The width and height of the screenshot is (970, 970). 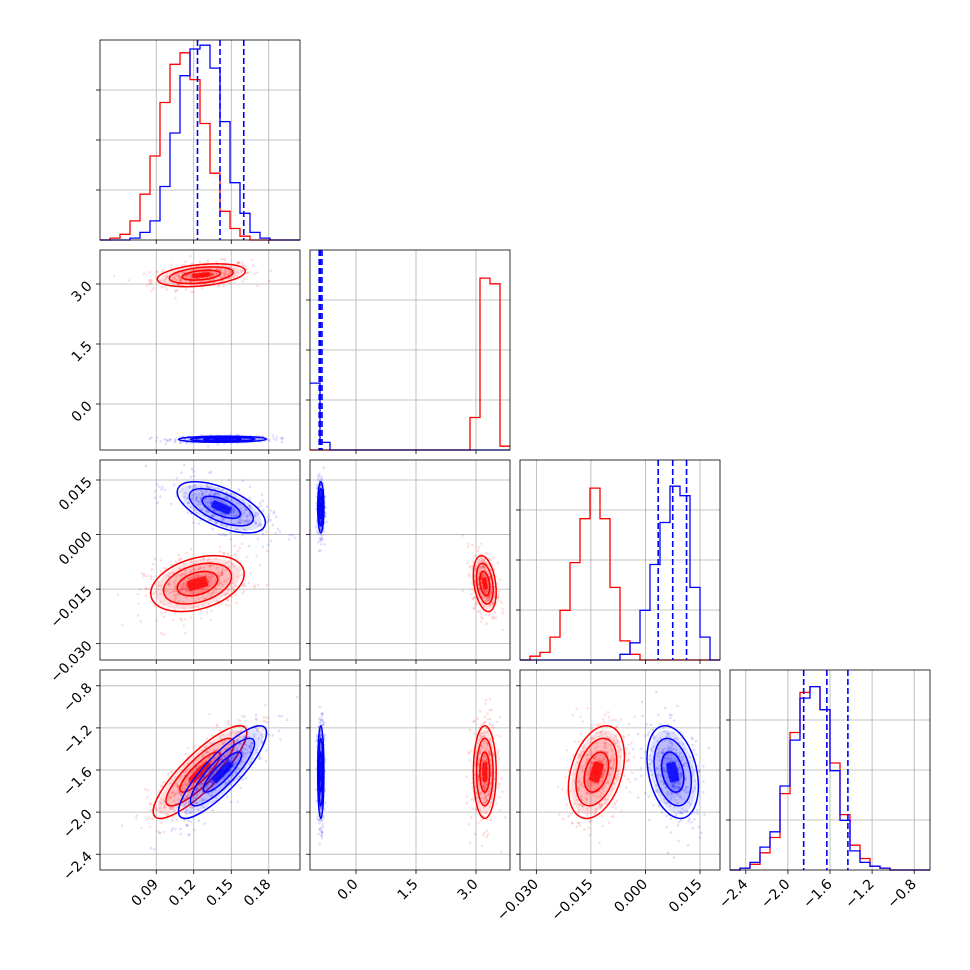 What do you see at coordinates (82, 411) in the screenshot?
I see `y-tick-label: 0.0` at bounding box center [82, 411].